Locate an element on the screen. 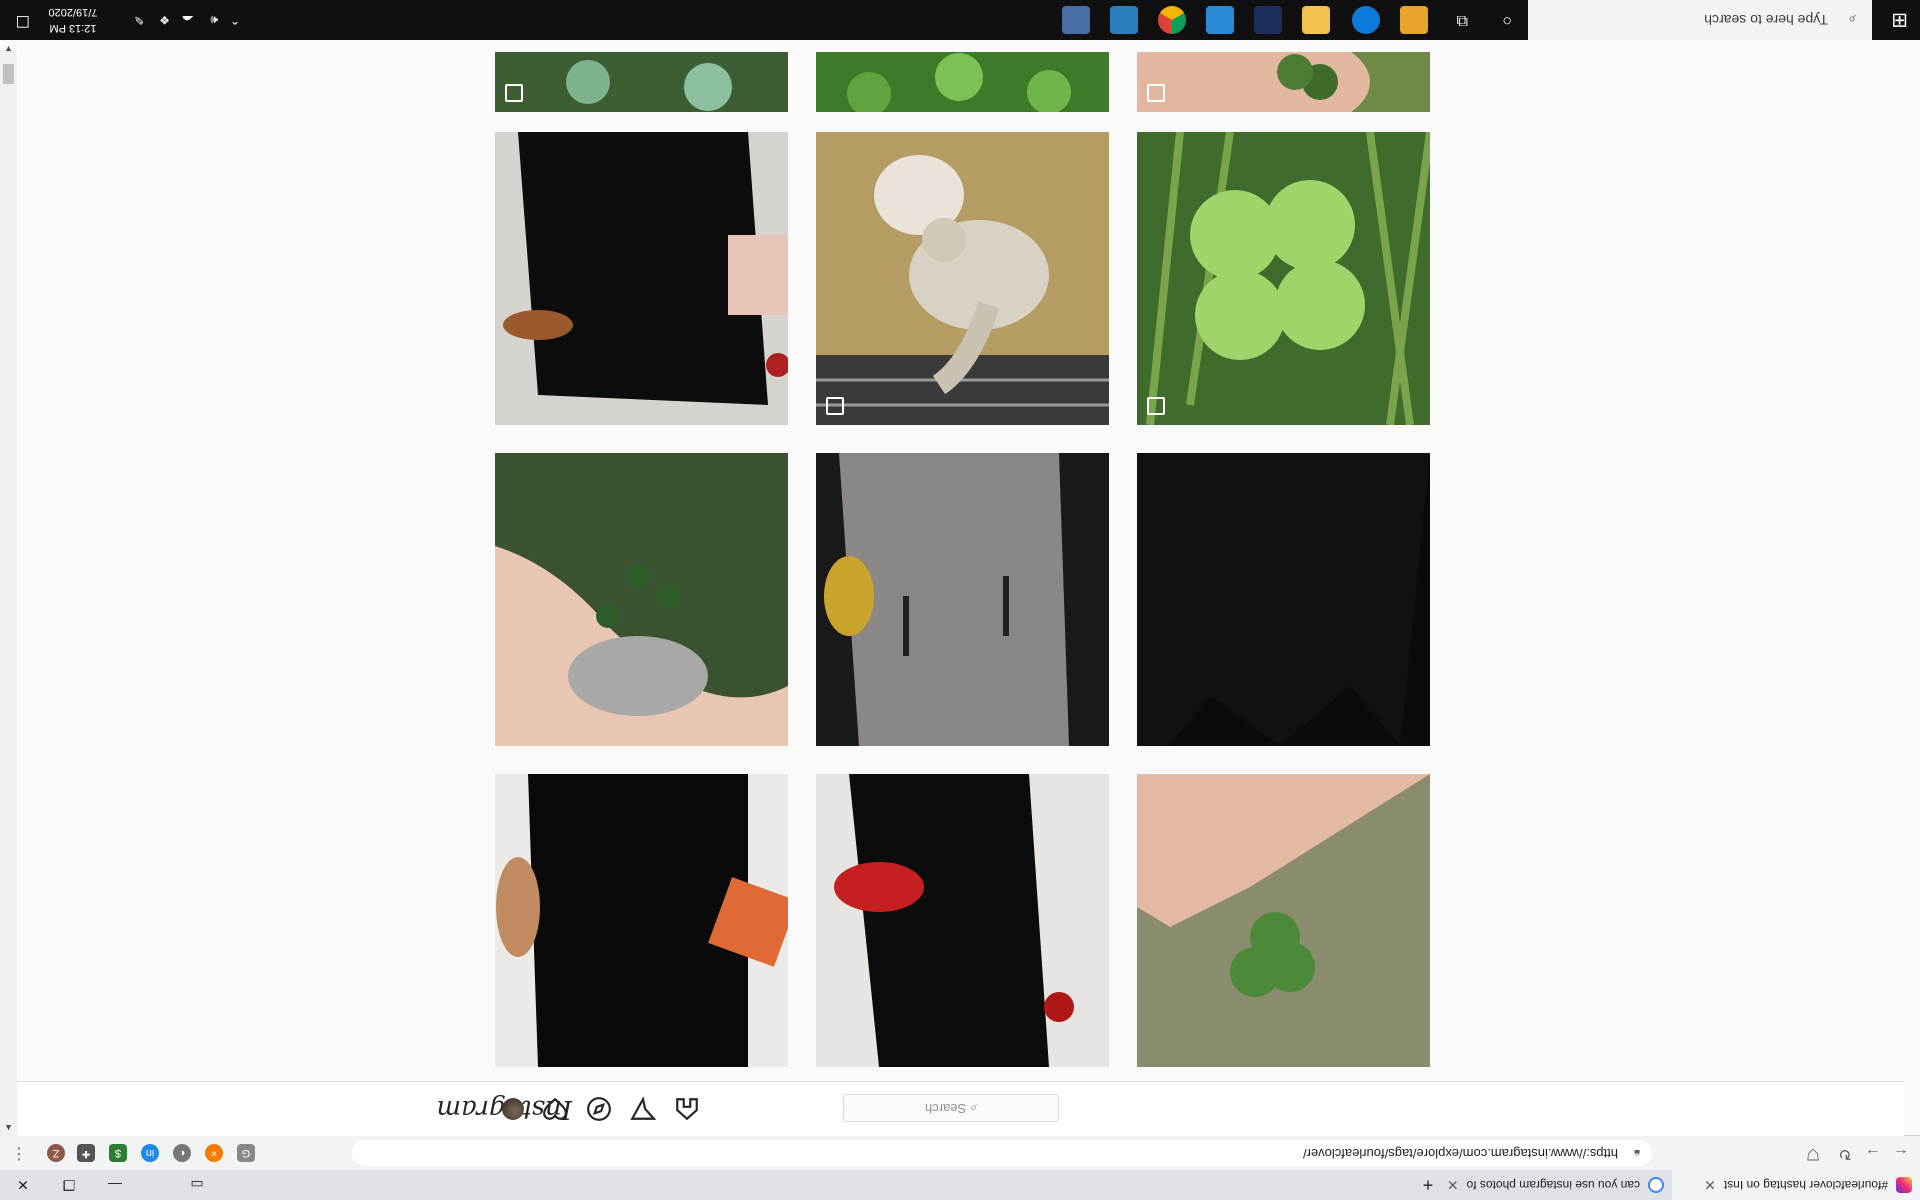 This screenshot has height=1200, width=1920. black-dress-orange-clutch-photo is located at coordinates (641, 920).